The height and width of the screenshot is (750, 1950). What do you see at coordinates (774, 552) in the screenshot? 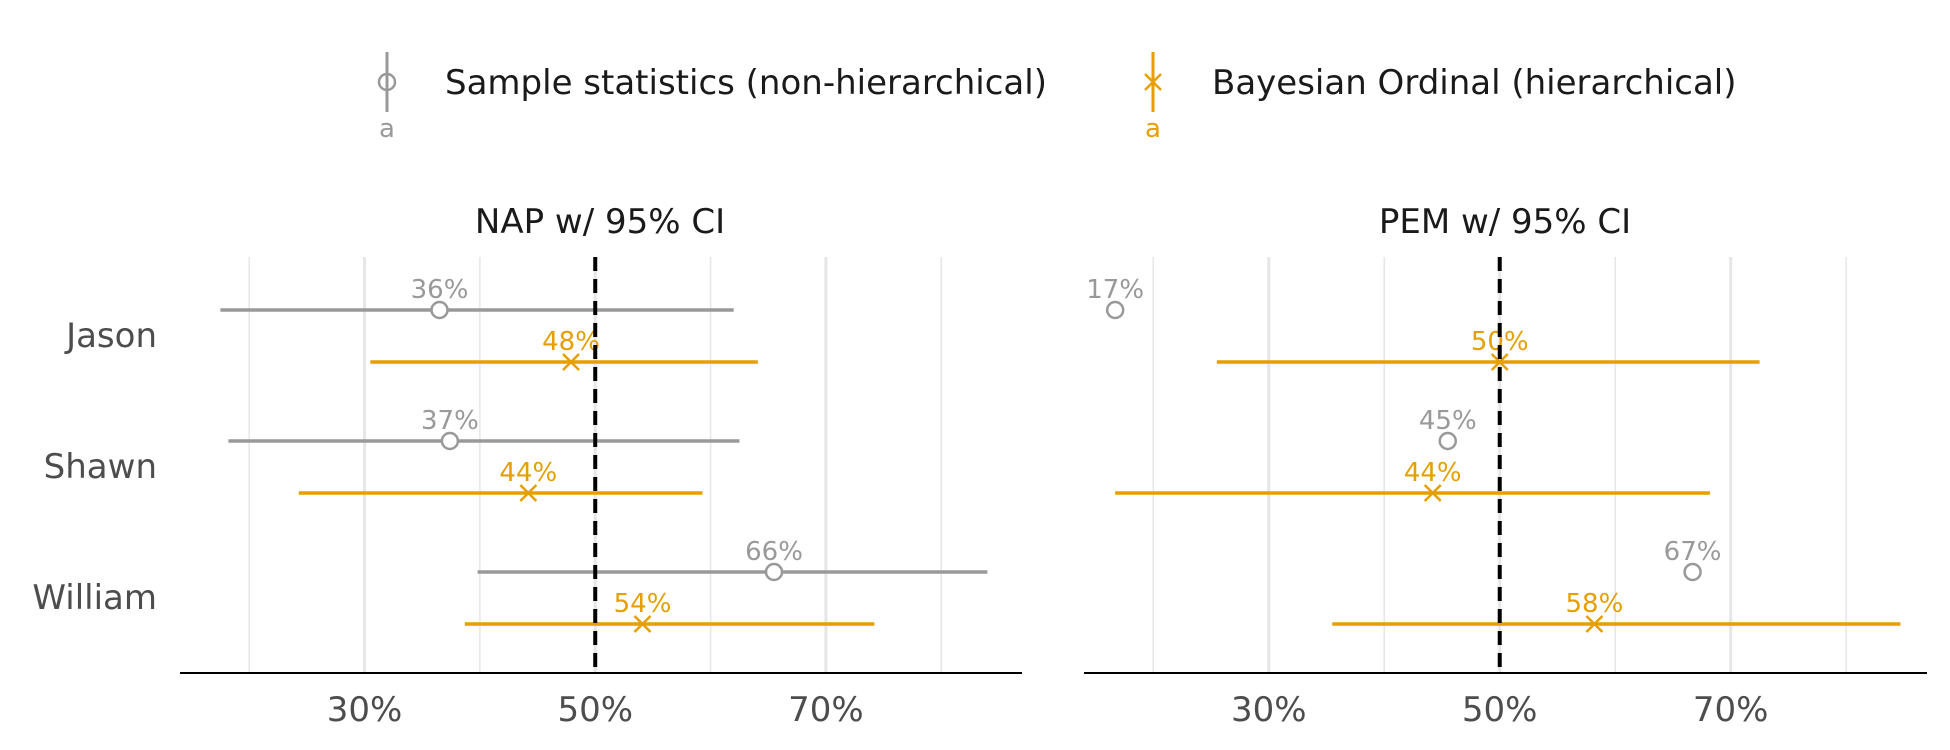
I see `data-label-sample: 66%` at bounding box center [774, 552].